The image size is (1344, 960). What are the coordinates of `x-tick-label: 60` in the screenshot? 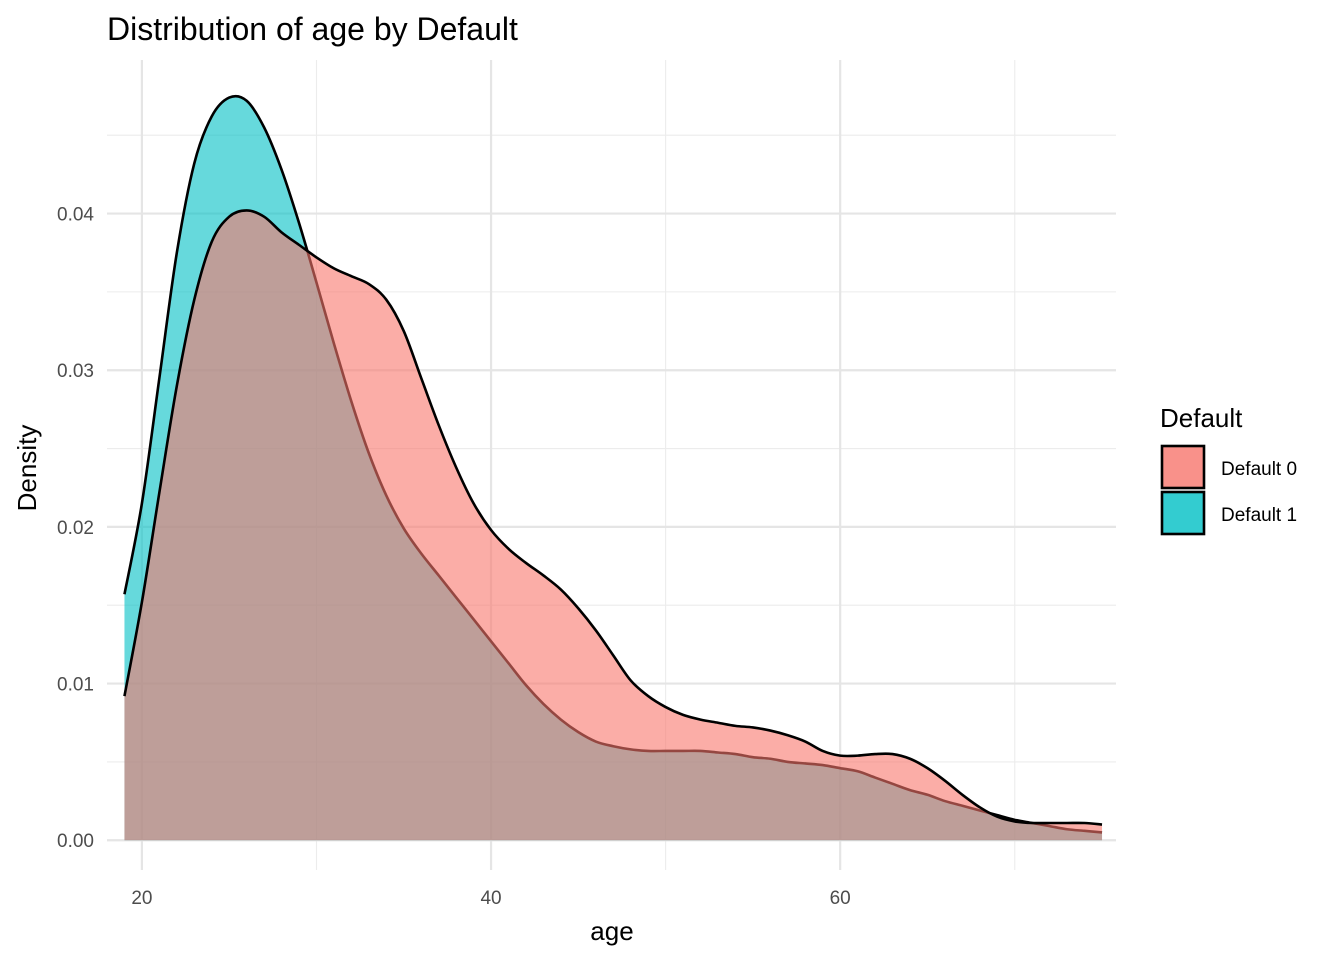 It's located at (840, 898).